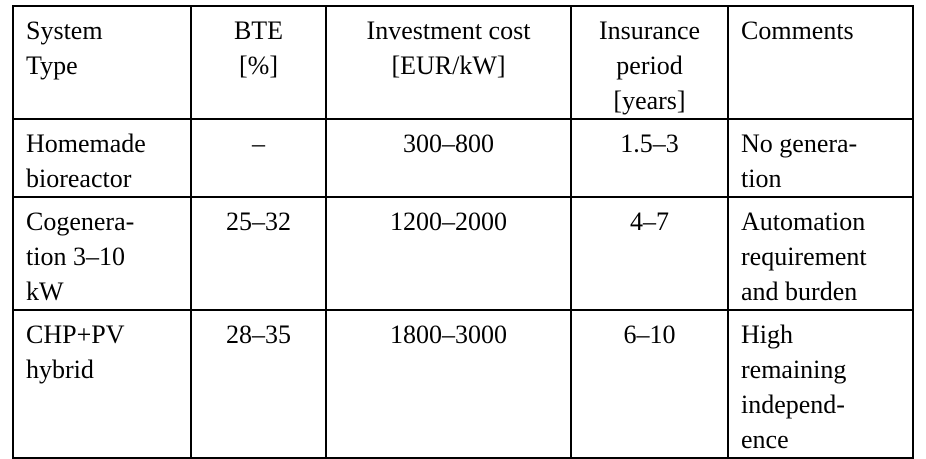 The height and width of the screenshot is (459, 926). I want to click on cell-text: CHP+PV, so click(75, 334).